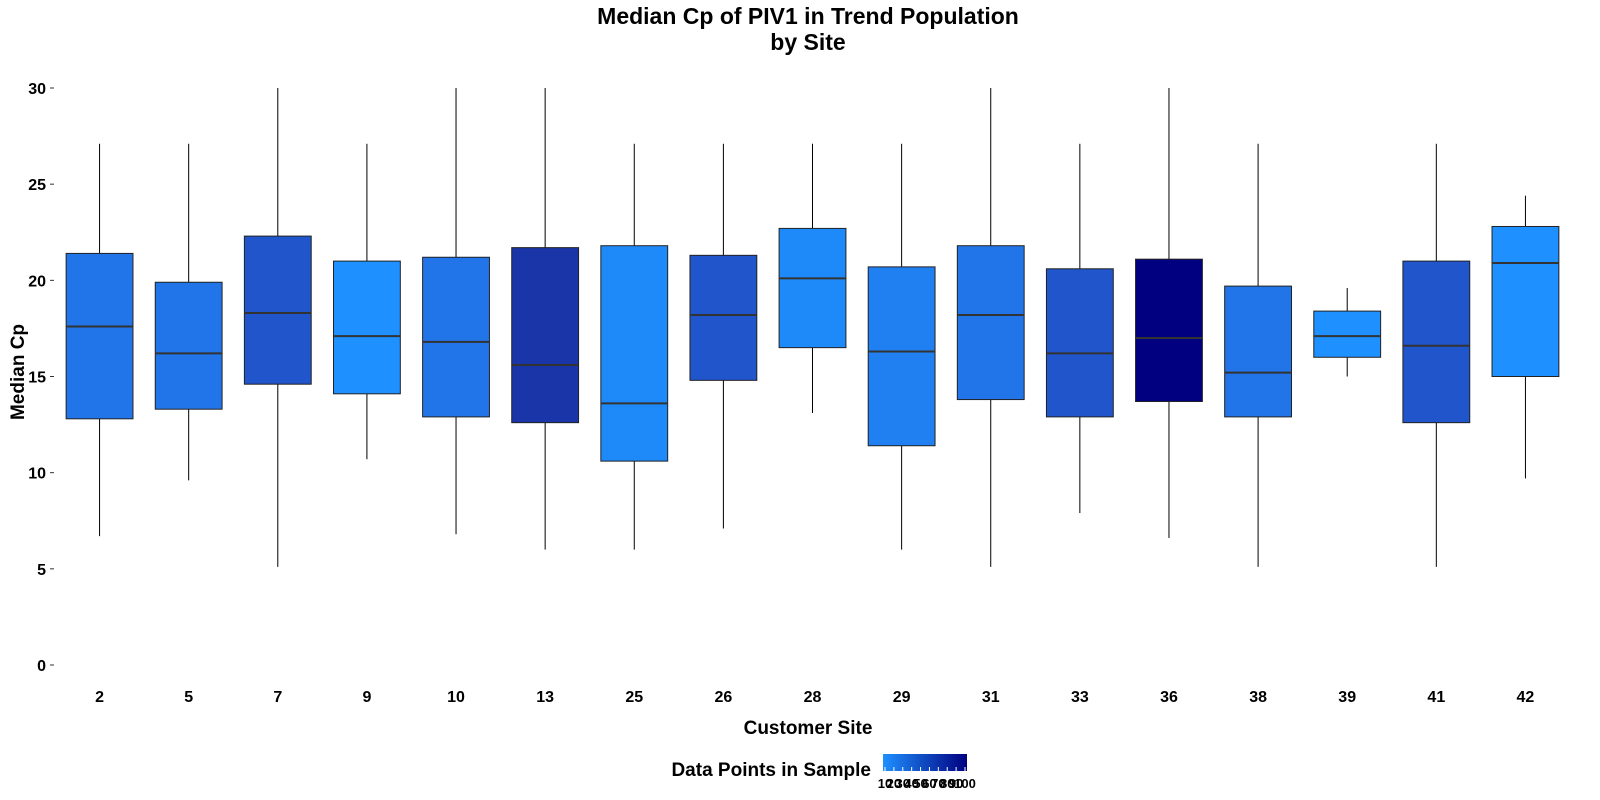 The width and height of the screenshot is (1600, 800). What do you see at coordinates (771, 770) in the screenshot?
I see `legend-title: Data Points in Sample` at bounding box center [771, 770].